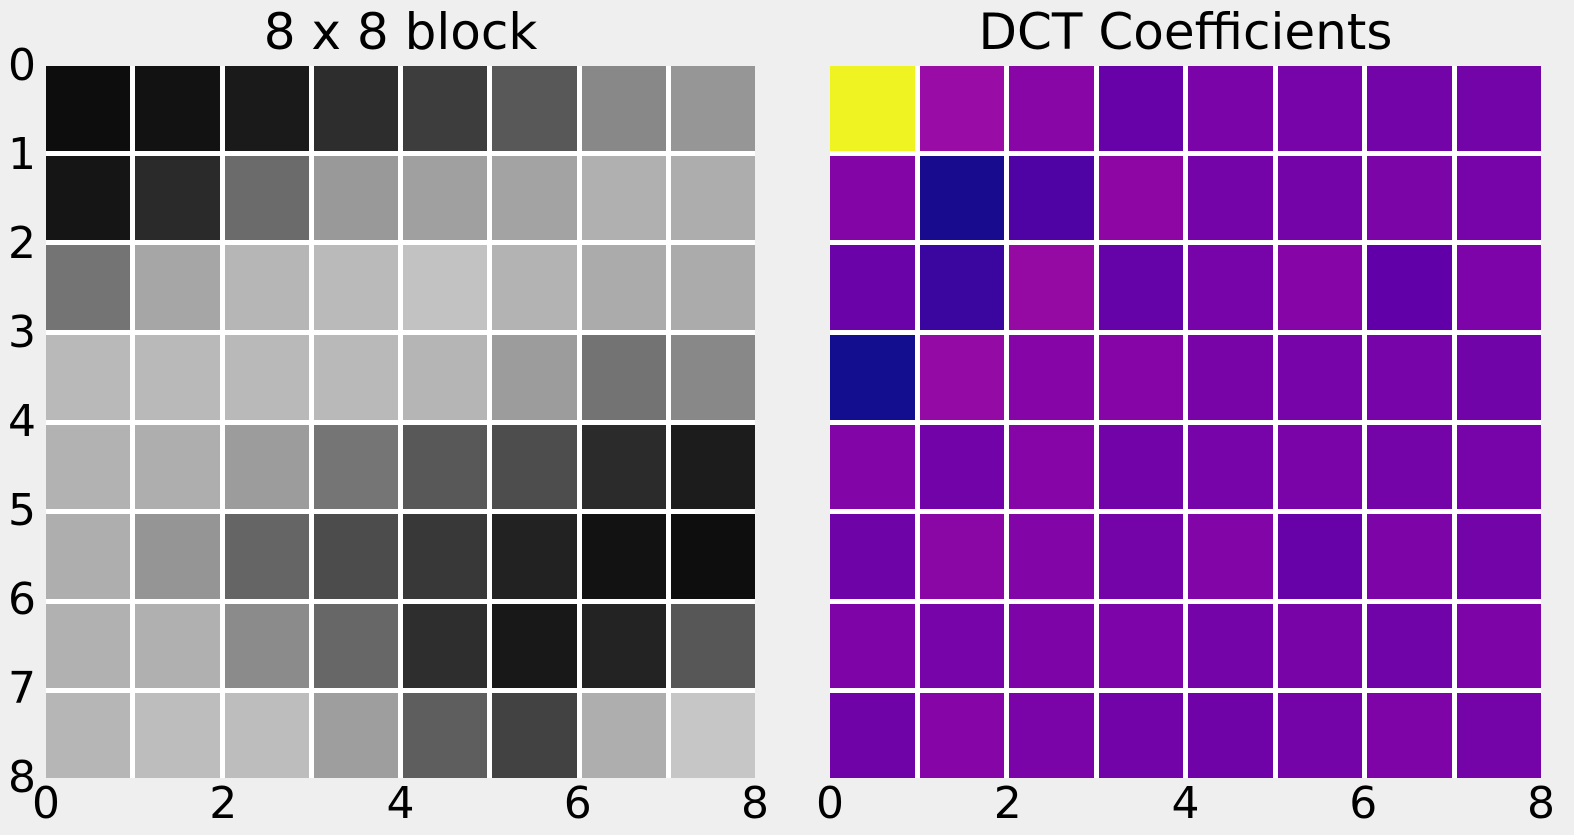 This screenshot has height=835, width=1574. Describe the element at coordinates (22, 599) in the screenshot. I see `y-tick-label: 6` at that location.